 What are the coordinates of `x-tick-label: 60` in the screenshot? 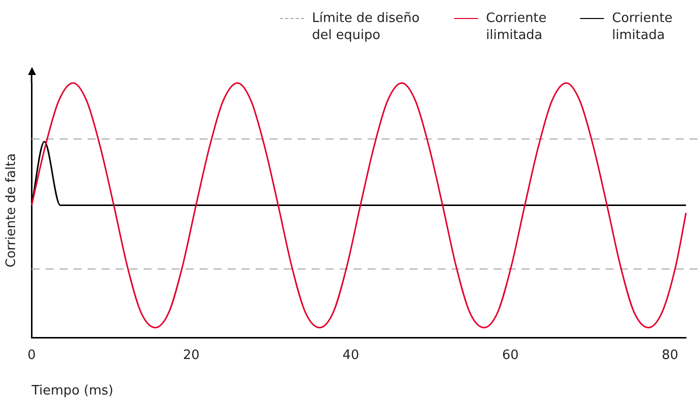 It's located at (510, 355).